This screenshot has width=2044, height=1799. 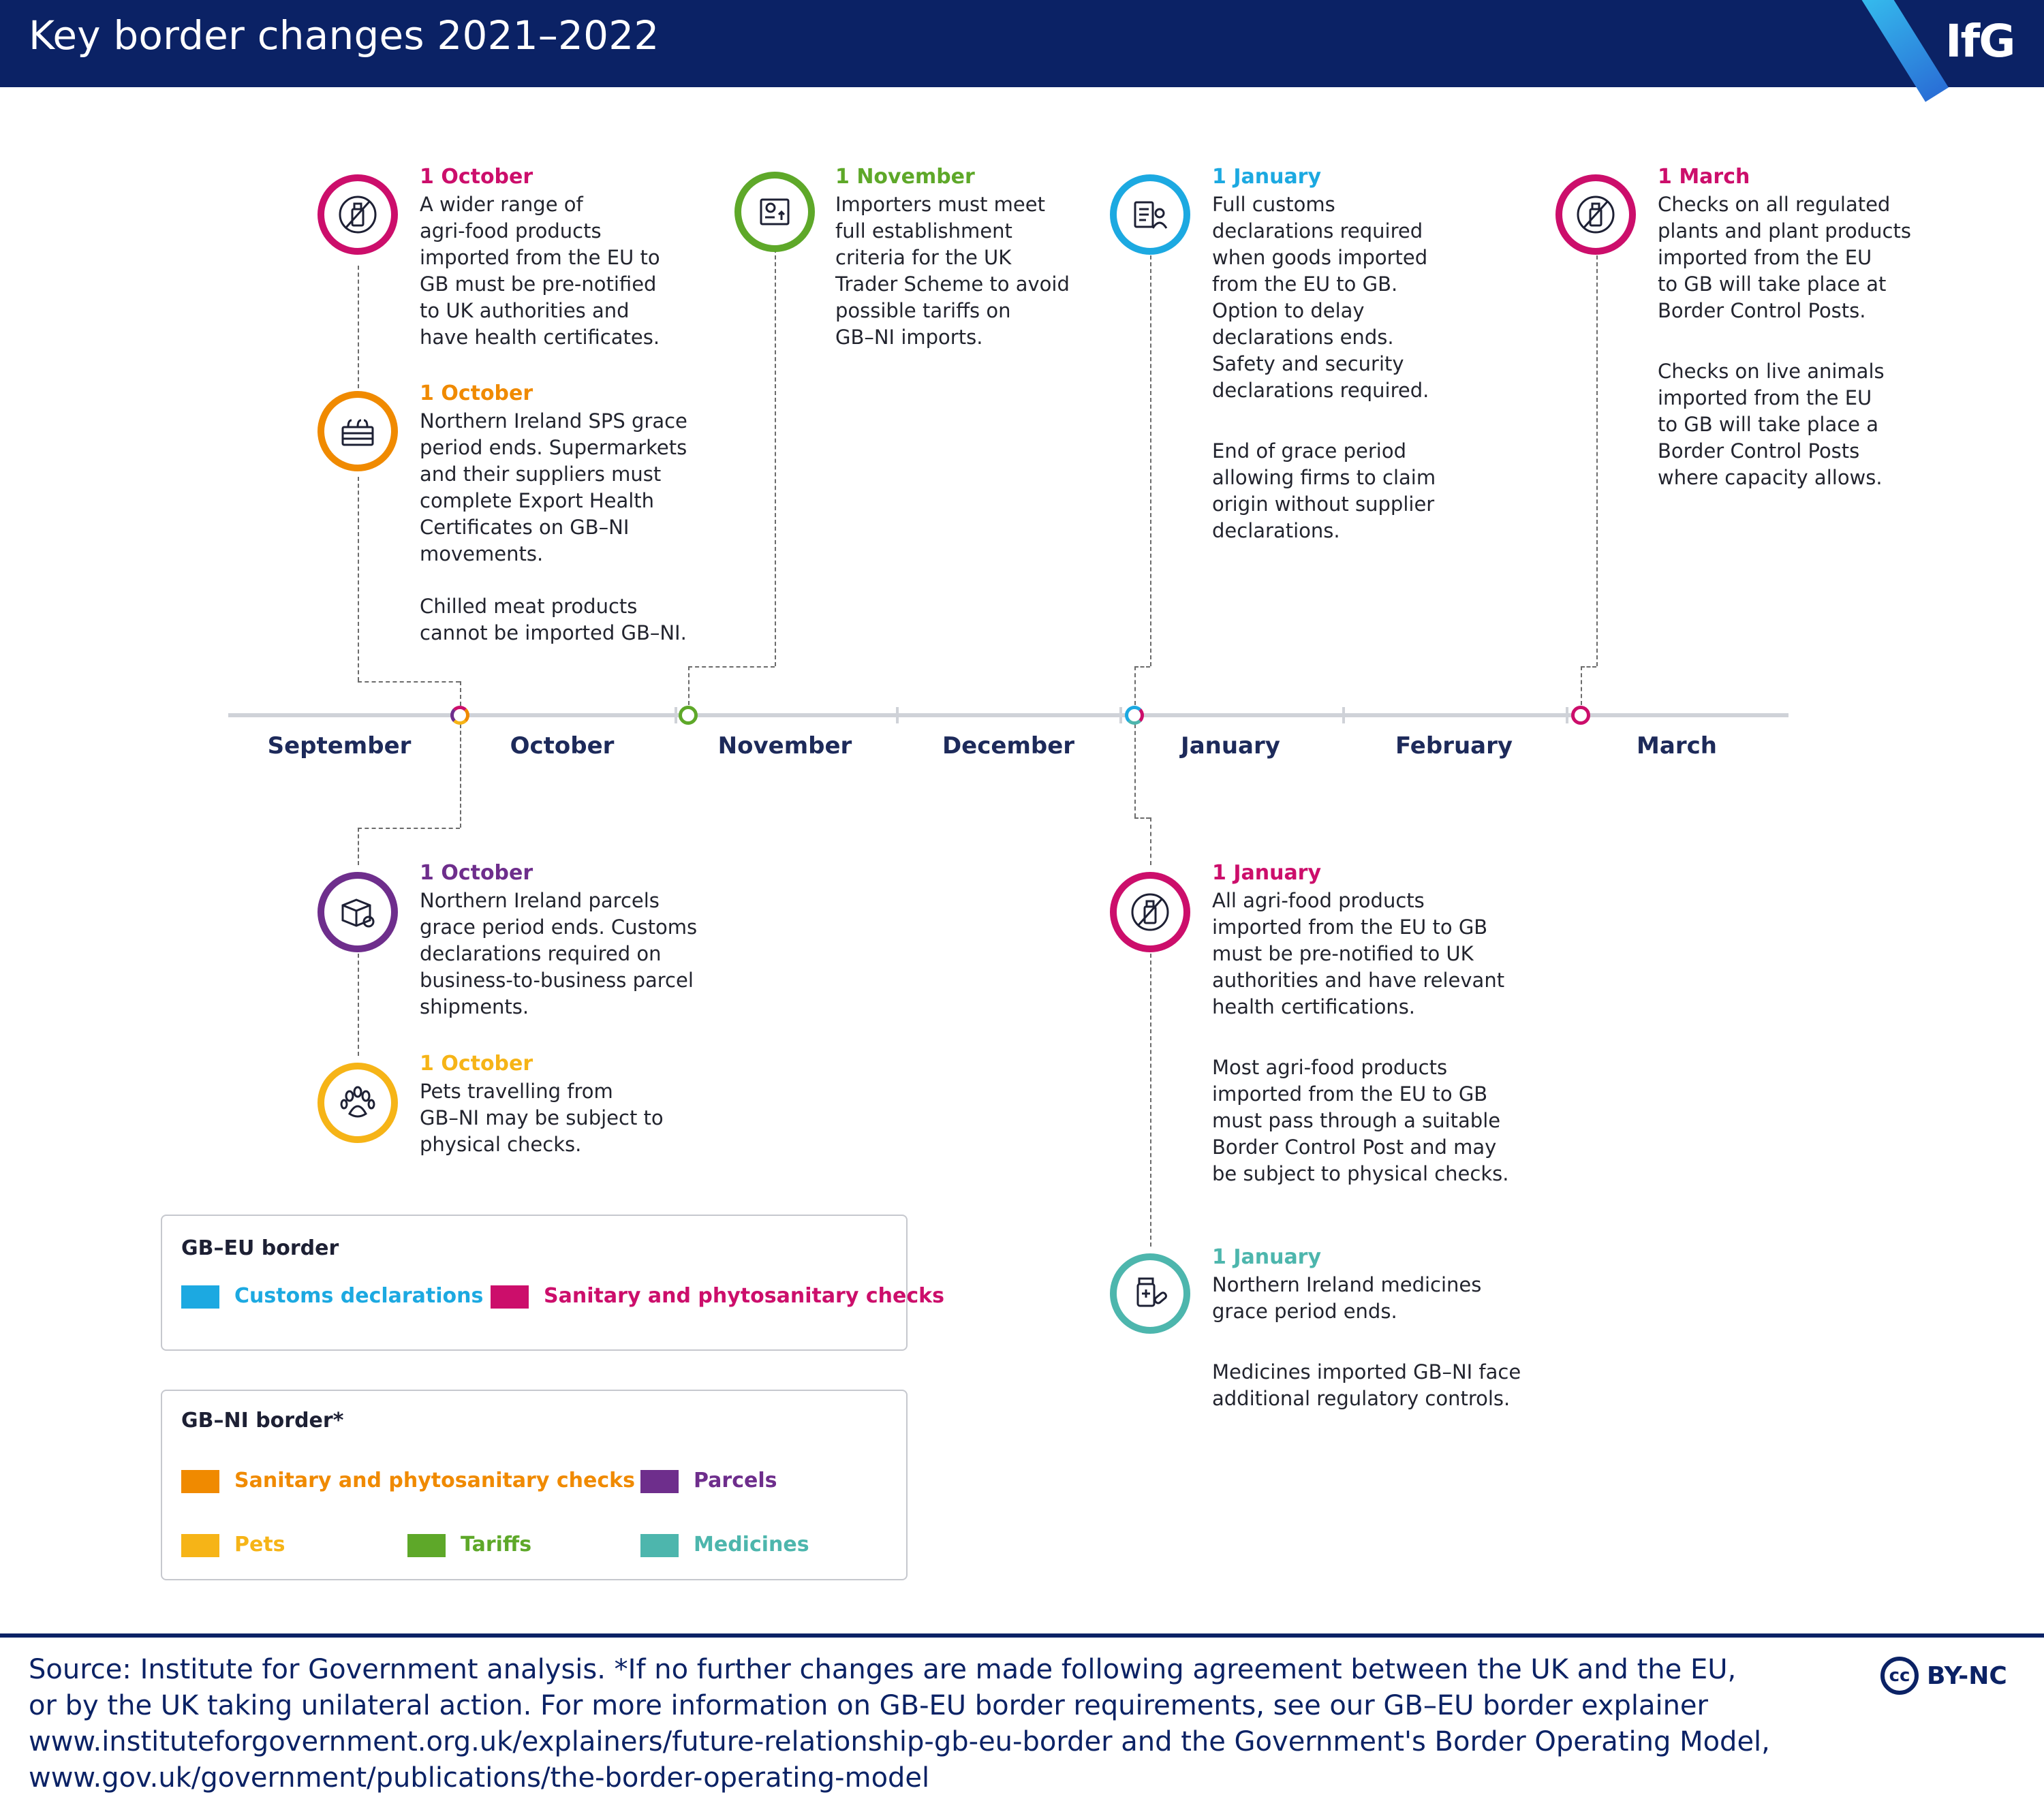 What do you see at coordinates (1267, 177) in the screenshot?
I see `event-date: 1 January` at bounding box center [1267, 177].